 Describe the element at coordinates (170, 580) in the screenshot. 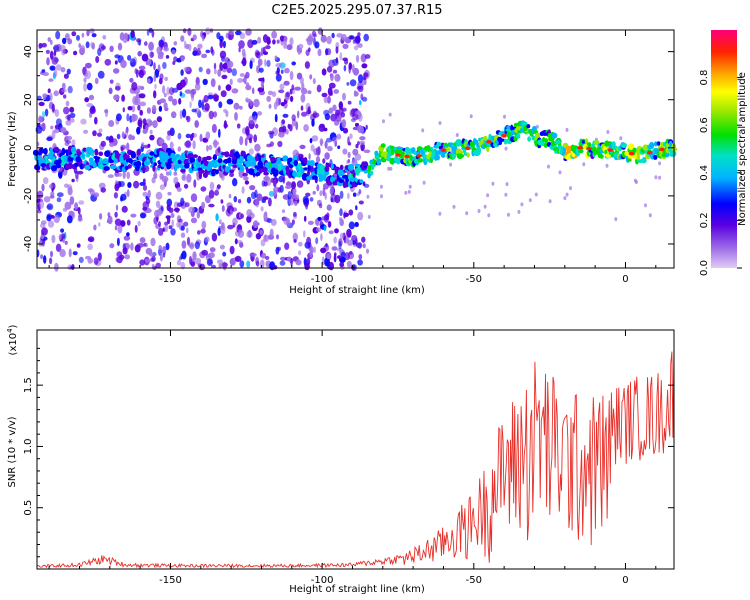

I see `snr-x-tick-label: -150` at that location.